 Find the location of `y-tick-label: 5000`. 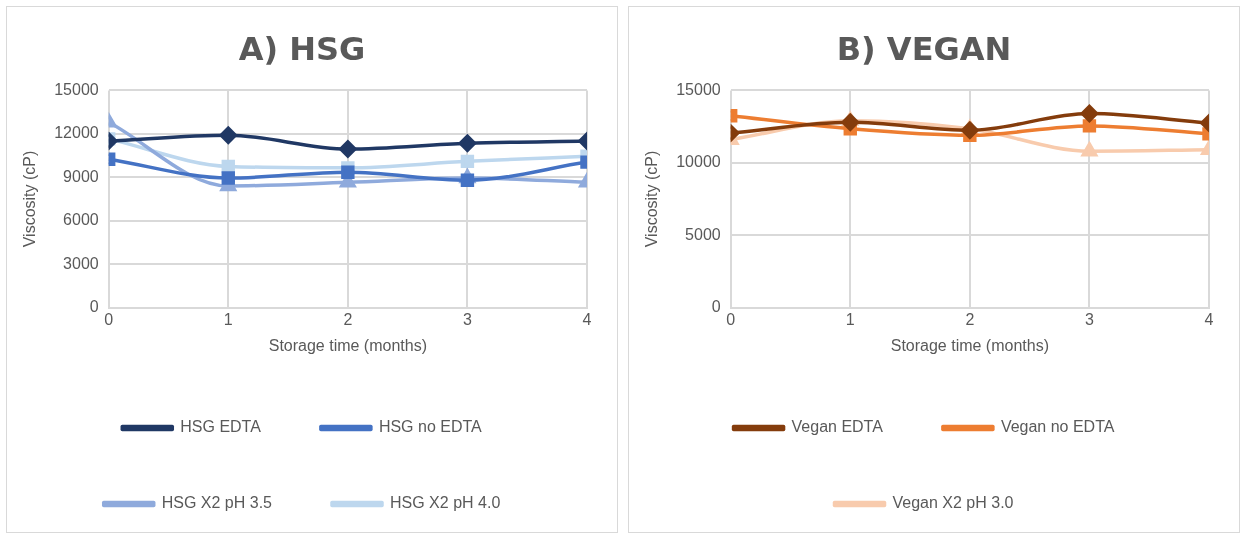

y-tick-label: 5000 is located at coordinates (703, 234).